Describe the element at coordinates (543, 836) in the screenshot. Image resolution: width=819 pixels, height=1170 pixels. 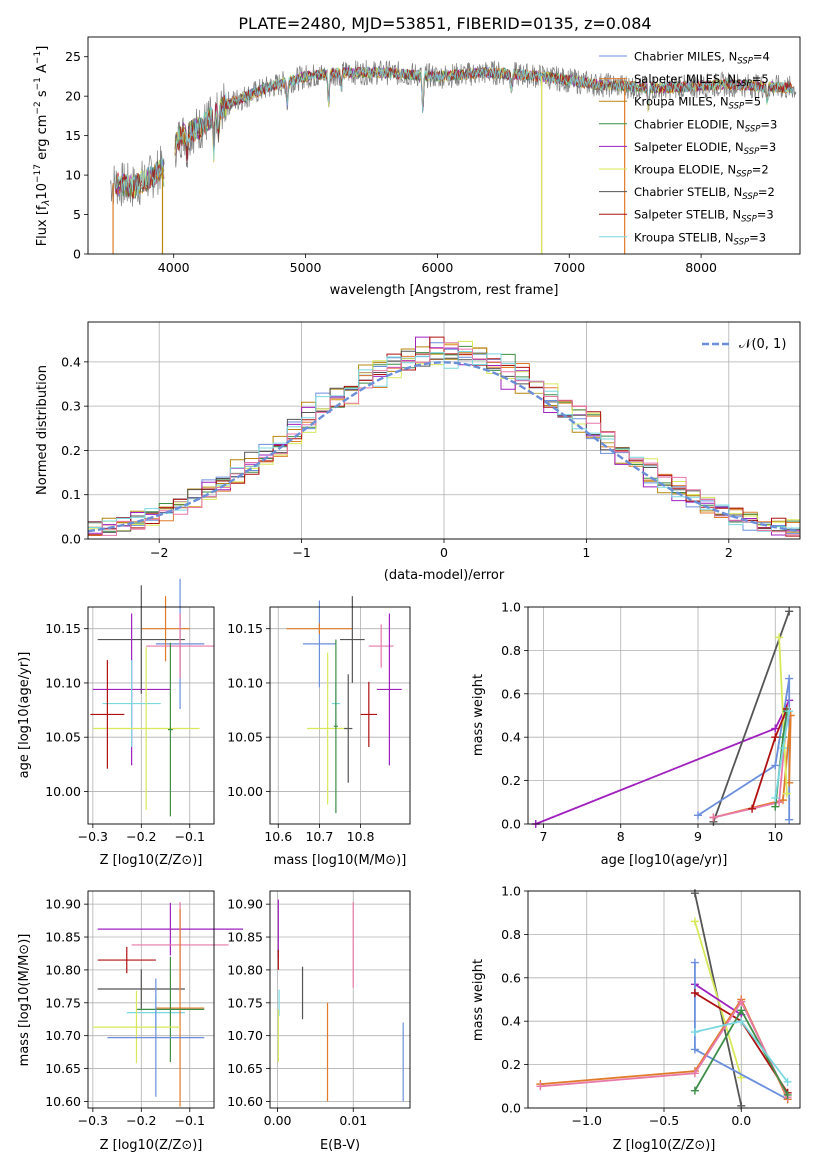
I see `weight-vs-age-xtick-label: 7` at that location.